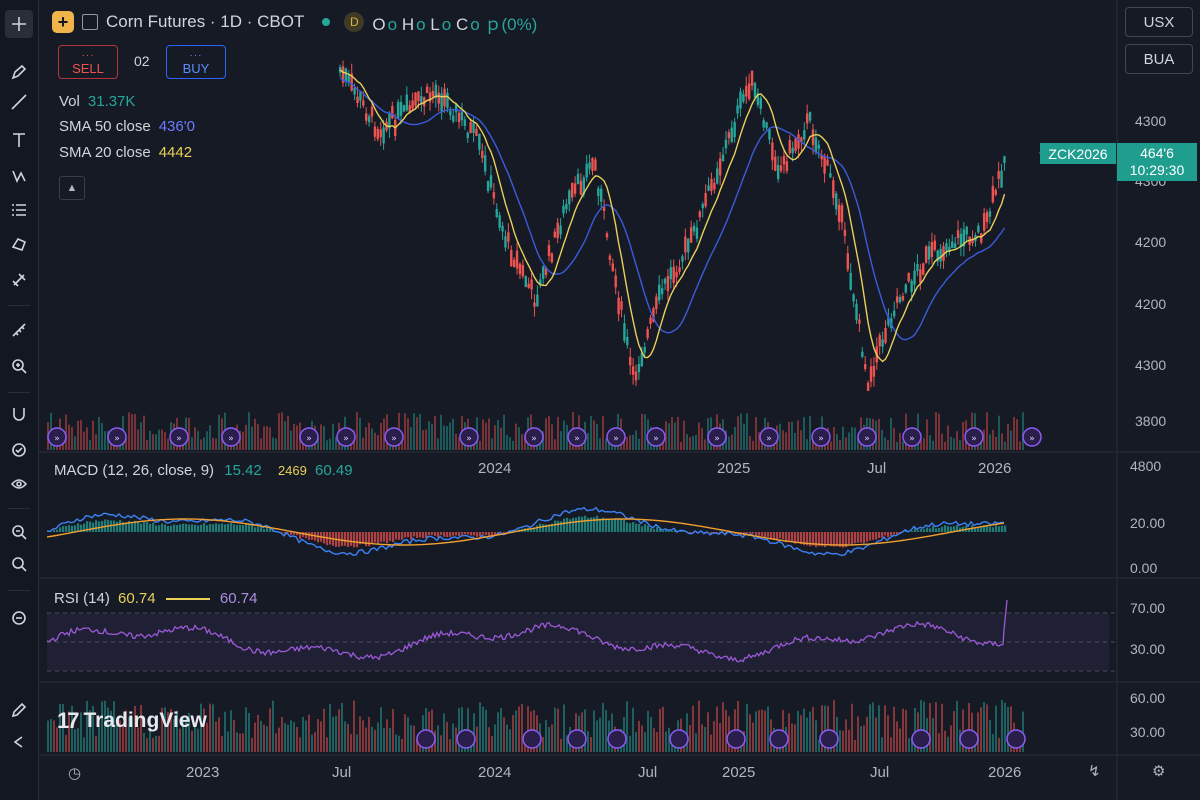  What do you see at coordinates (75, 773) in the screenshot?
I see `clock-icon: ◷` at bounding box center [75, 773].